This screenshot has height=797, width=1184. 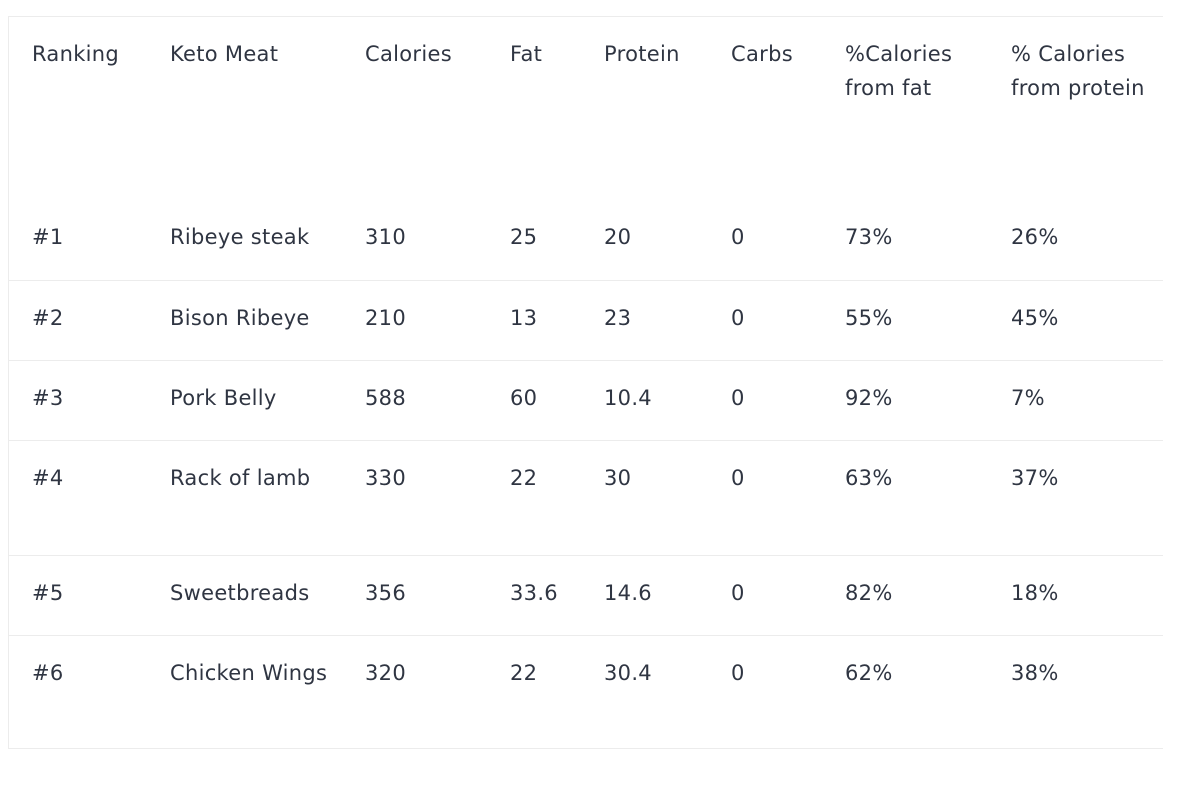 What do you see at coordinates (628, 592) in the screenshot?
I see `cell-protein: 14.6` at bounding box center [628, 592].